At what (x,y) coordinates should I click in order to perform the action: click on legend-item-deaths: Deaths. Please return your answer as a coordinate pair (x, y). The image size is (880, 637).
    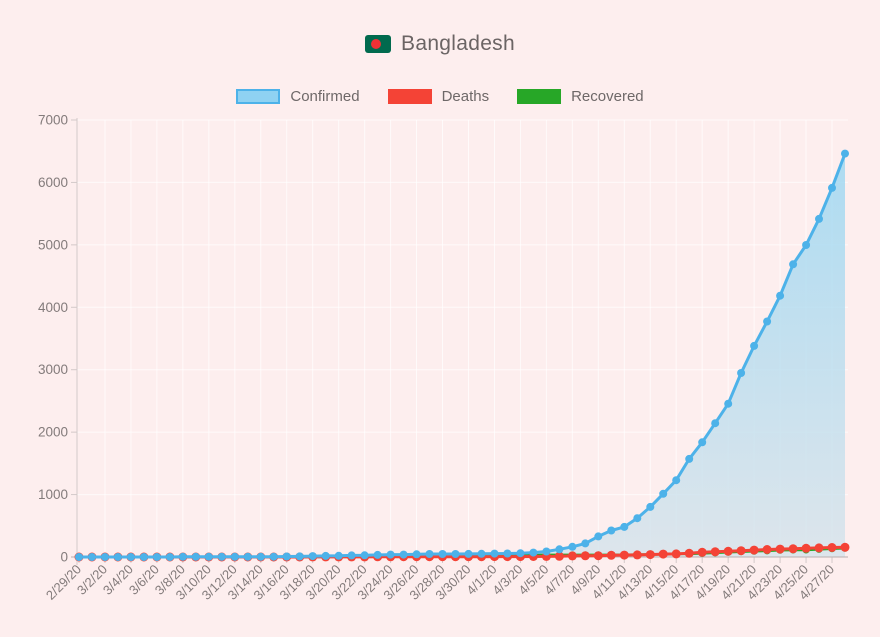
    Looking at the image, I should click on (438, 96).